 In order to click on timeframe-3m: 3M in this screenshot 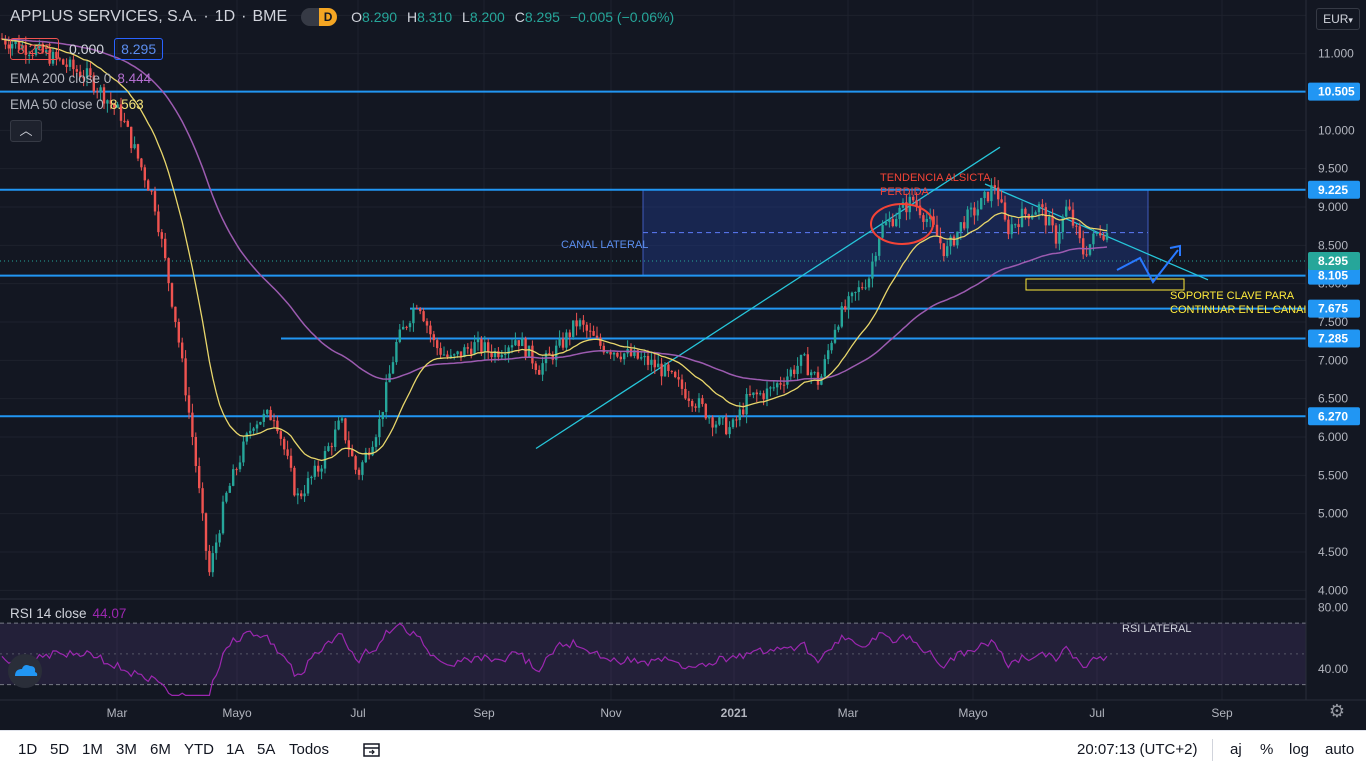, I will do `click(126, 749)`.